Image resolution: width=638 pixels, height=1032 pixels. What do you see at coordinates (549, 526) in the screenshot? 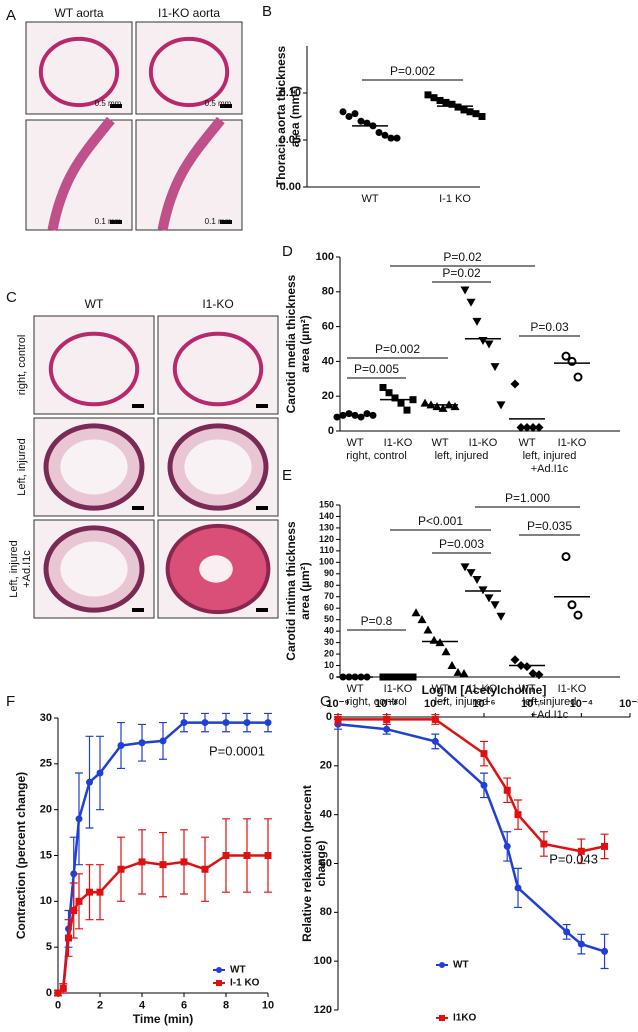
I see `annotation: P=0.035` at bounding box center [549, 526].